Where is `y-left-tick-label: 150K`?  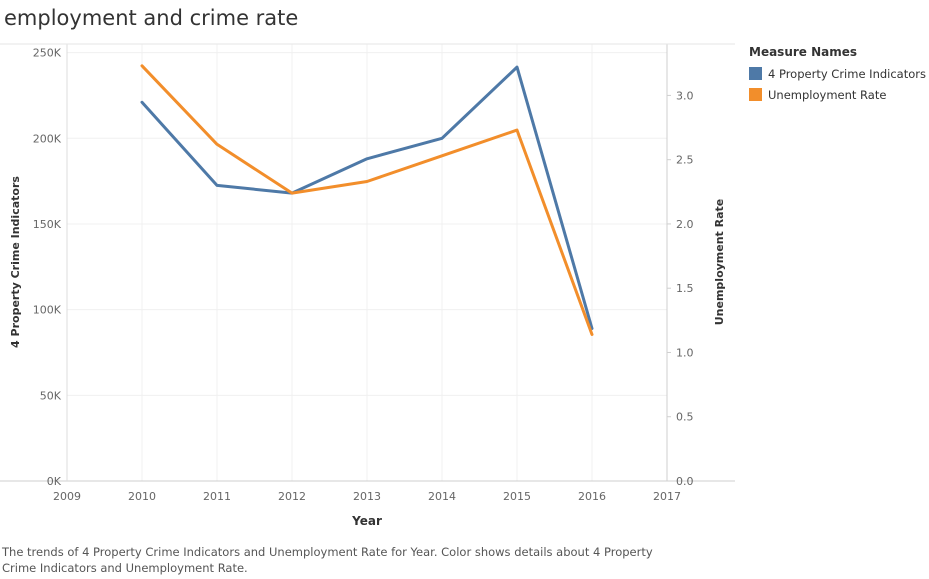
y-left-tick-label: 150K is located at coordinates (47, 224).